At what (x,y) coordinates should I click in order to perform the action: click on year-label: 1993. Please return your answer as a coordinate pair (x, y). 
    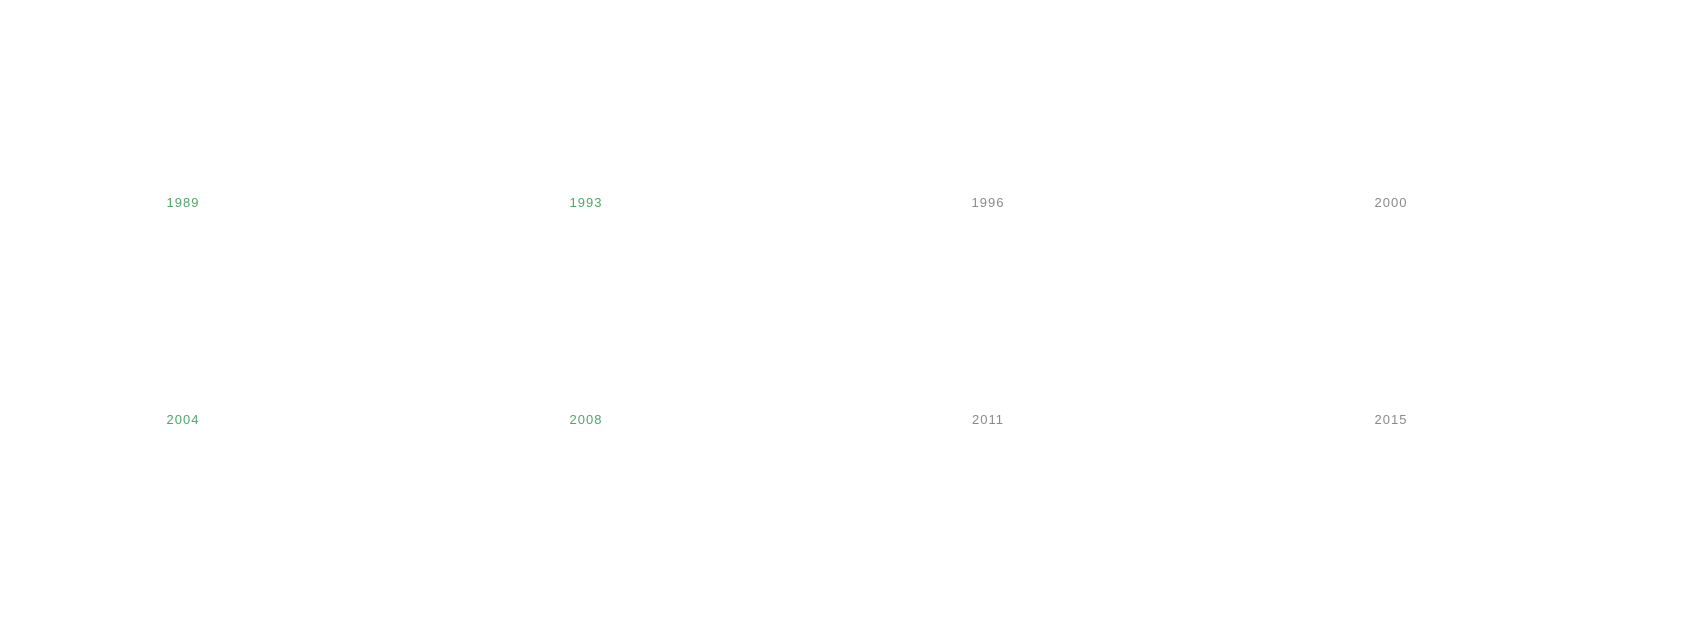
    Looking at the image, I should click on (586, 202).